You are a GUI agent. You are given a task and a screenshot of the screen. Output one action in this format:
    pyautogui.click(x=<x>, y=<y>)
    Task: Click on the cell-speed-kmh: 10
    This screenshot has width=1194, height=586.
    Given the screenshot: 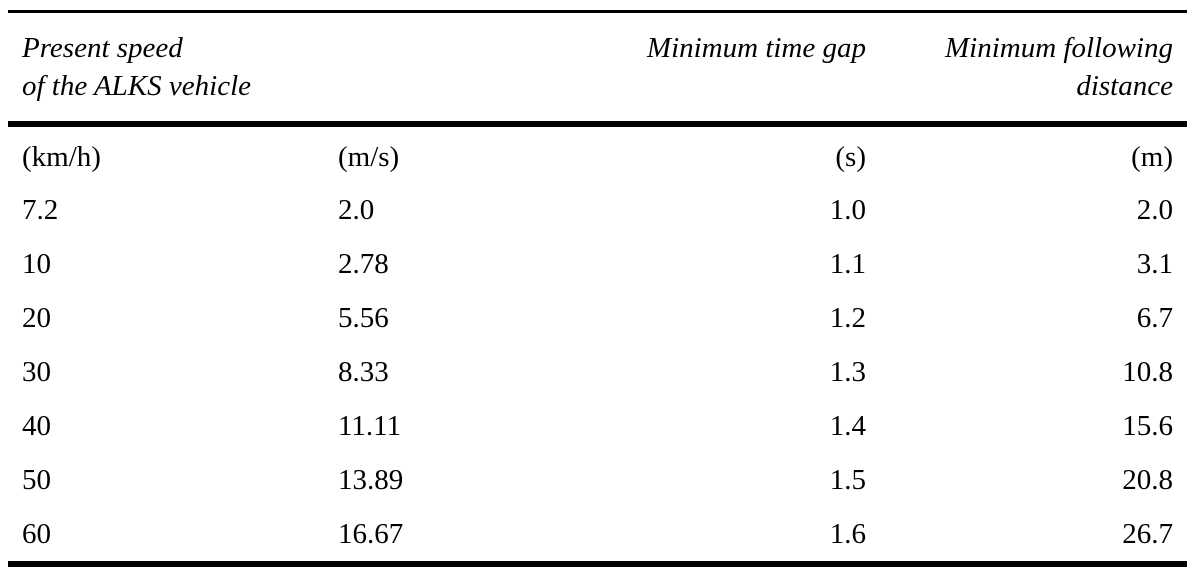 What is the action you would take?
    pyautogui.click(x=36, y=263)
    